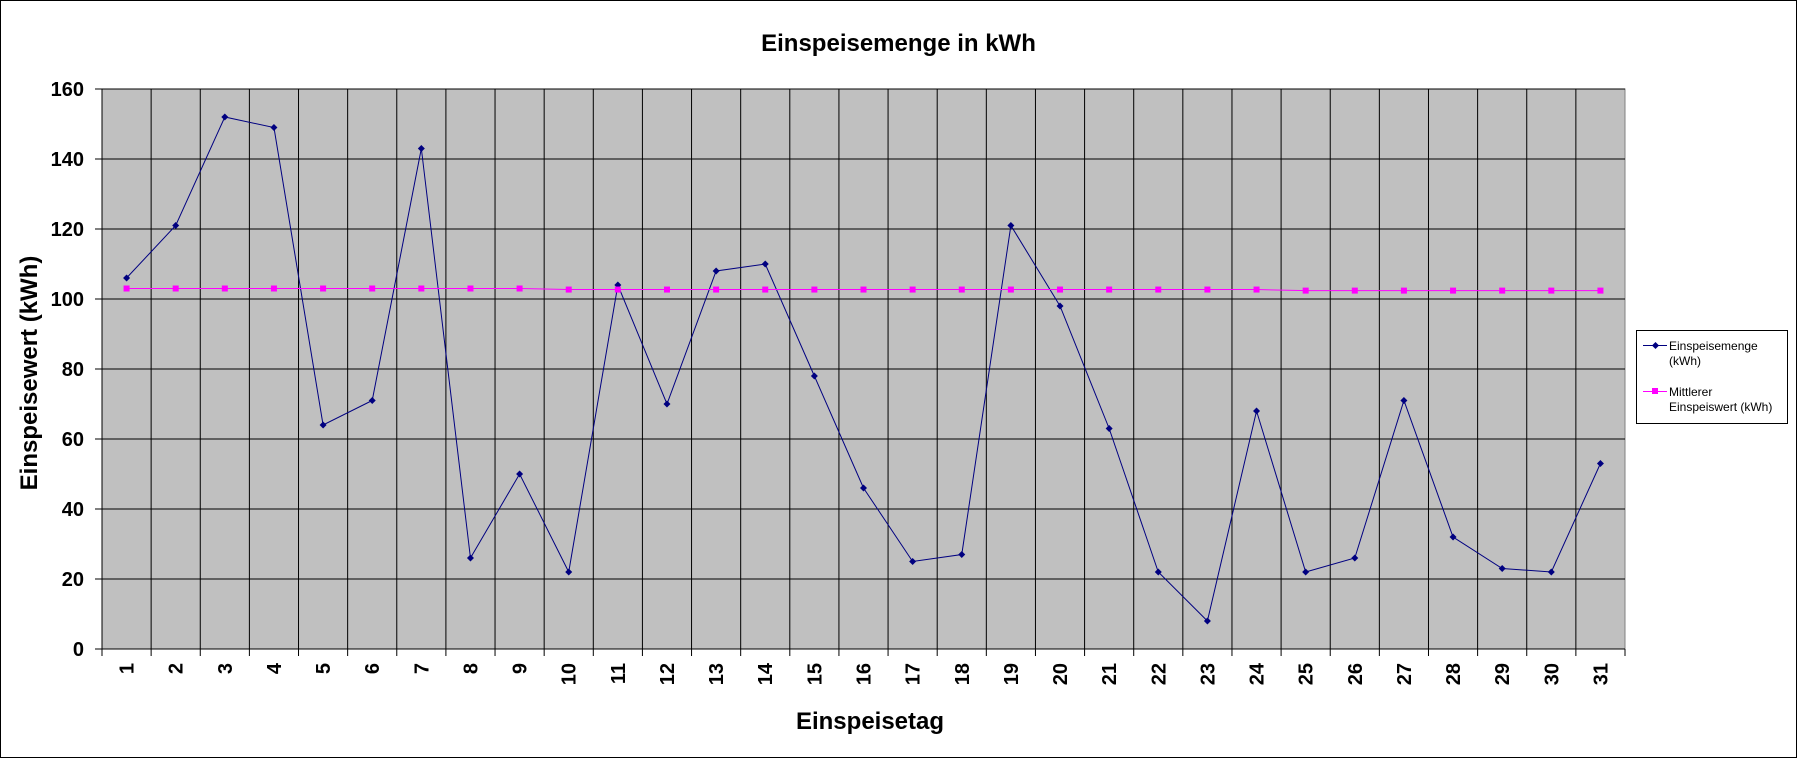  Describe the element at coordinates (78, 650) in the screenshot. I see `y-tick-label: 0` at that location.